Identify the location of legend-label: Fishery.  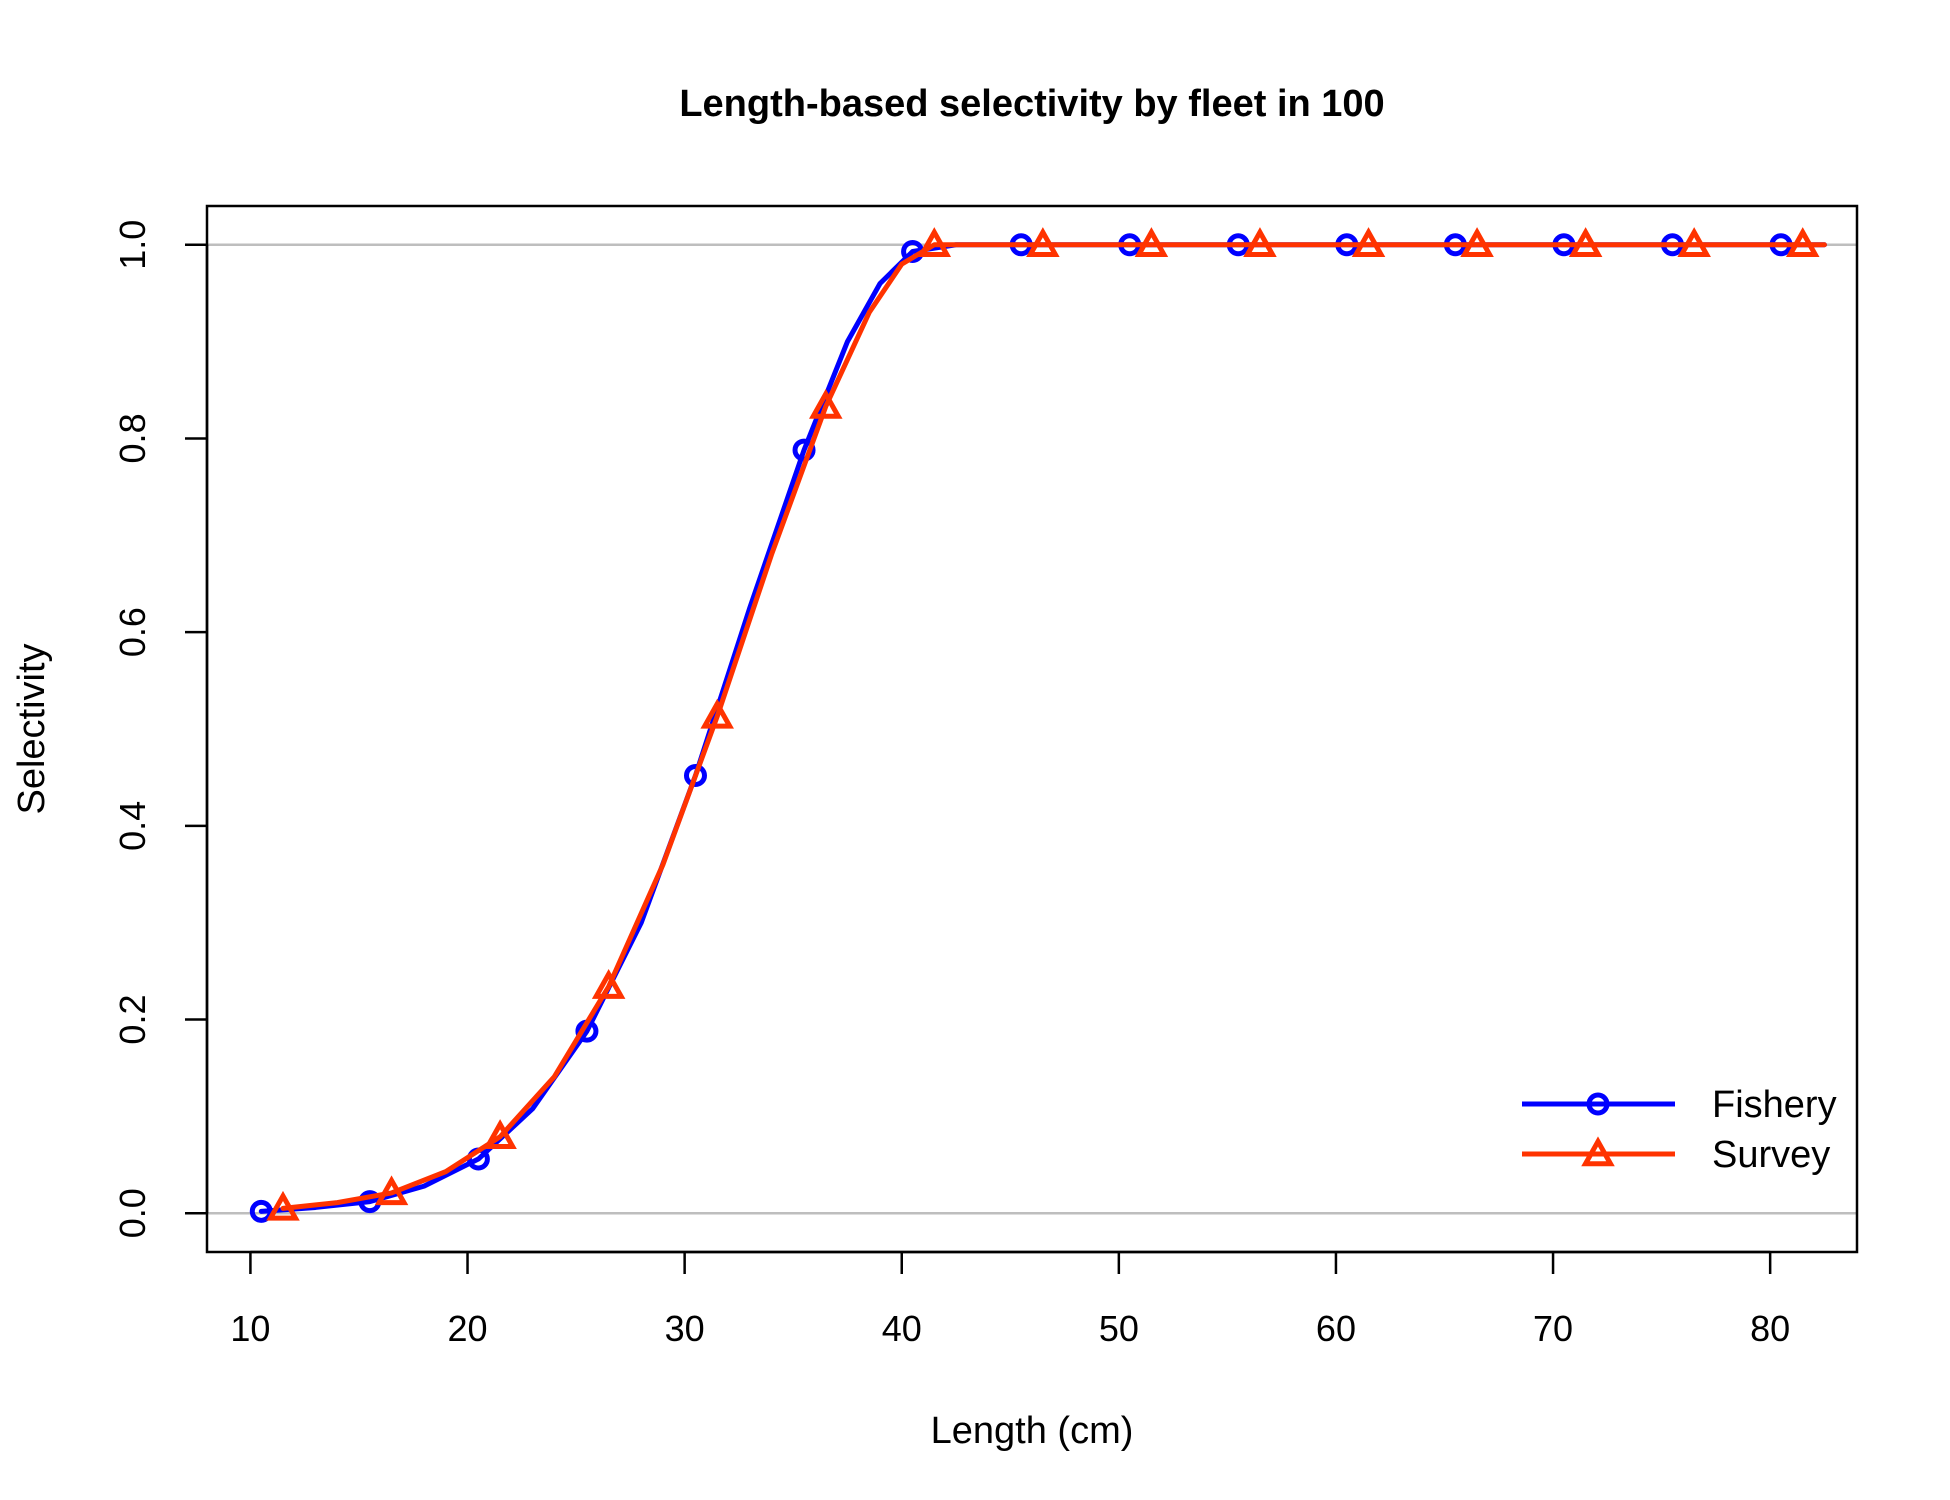
(1774, 1105).